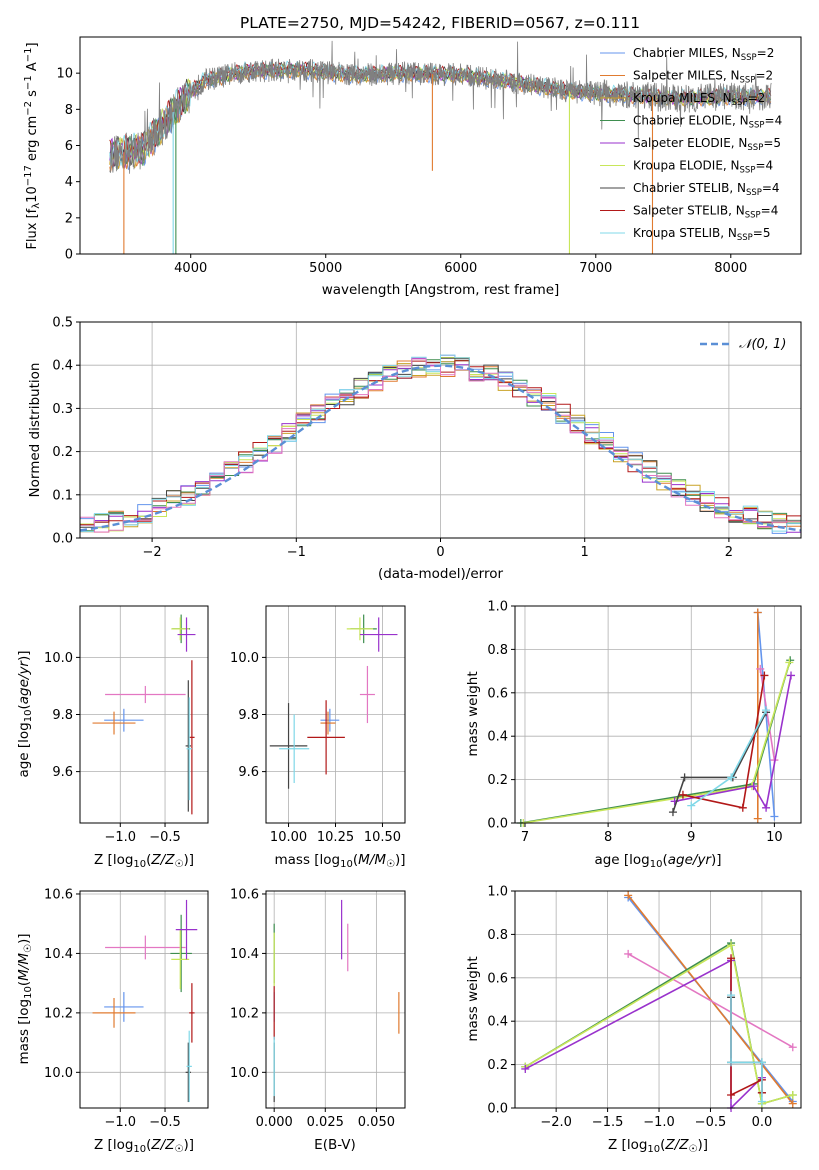  Describe the element at coordinates (691, 837) in the screenshot. I see `x-tick-label: 9` at that location.